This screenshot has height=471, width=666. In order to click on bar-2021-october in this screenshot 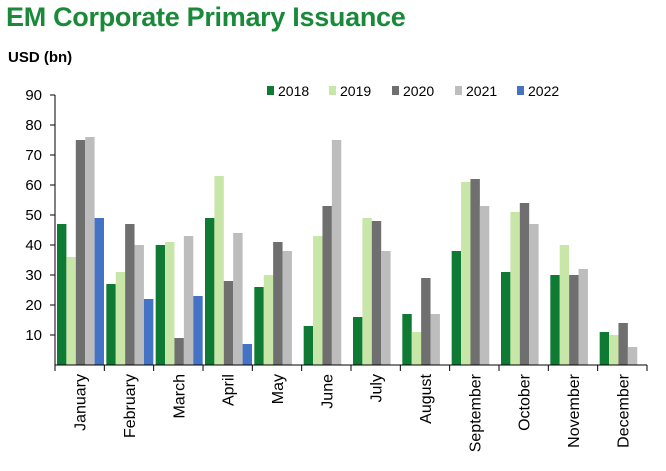, I will do `click(534, 294)`.